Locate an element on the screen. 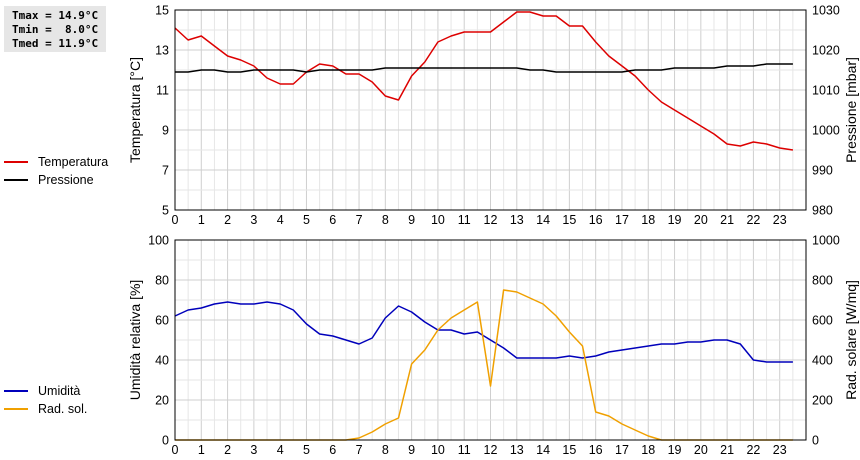  chart1-x-tick-label: 4 is located at coordinates (280, 220).